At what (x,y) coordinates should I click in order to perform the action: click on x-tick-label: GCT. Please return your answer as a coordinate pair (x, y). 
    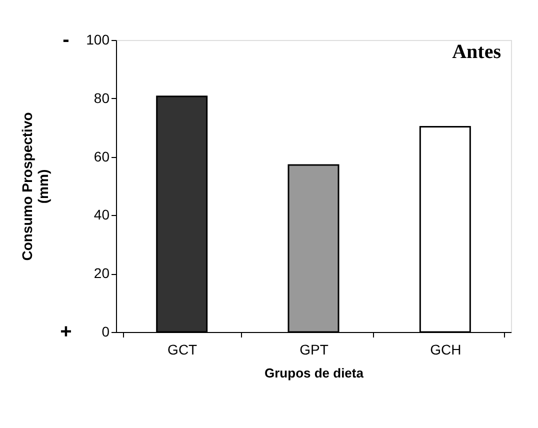
    Looking at the image, I should click on (183, 350).